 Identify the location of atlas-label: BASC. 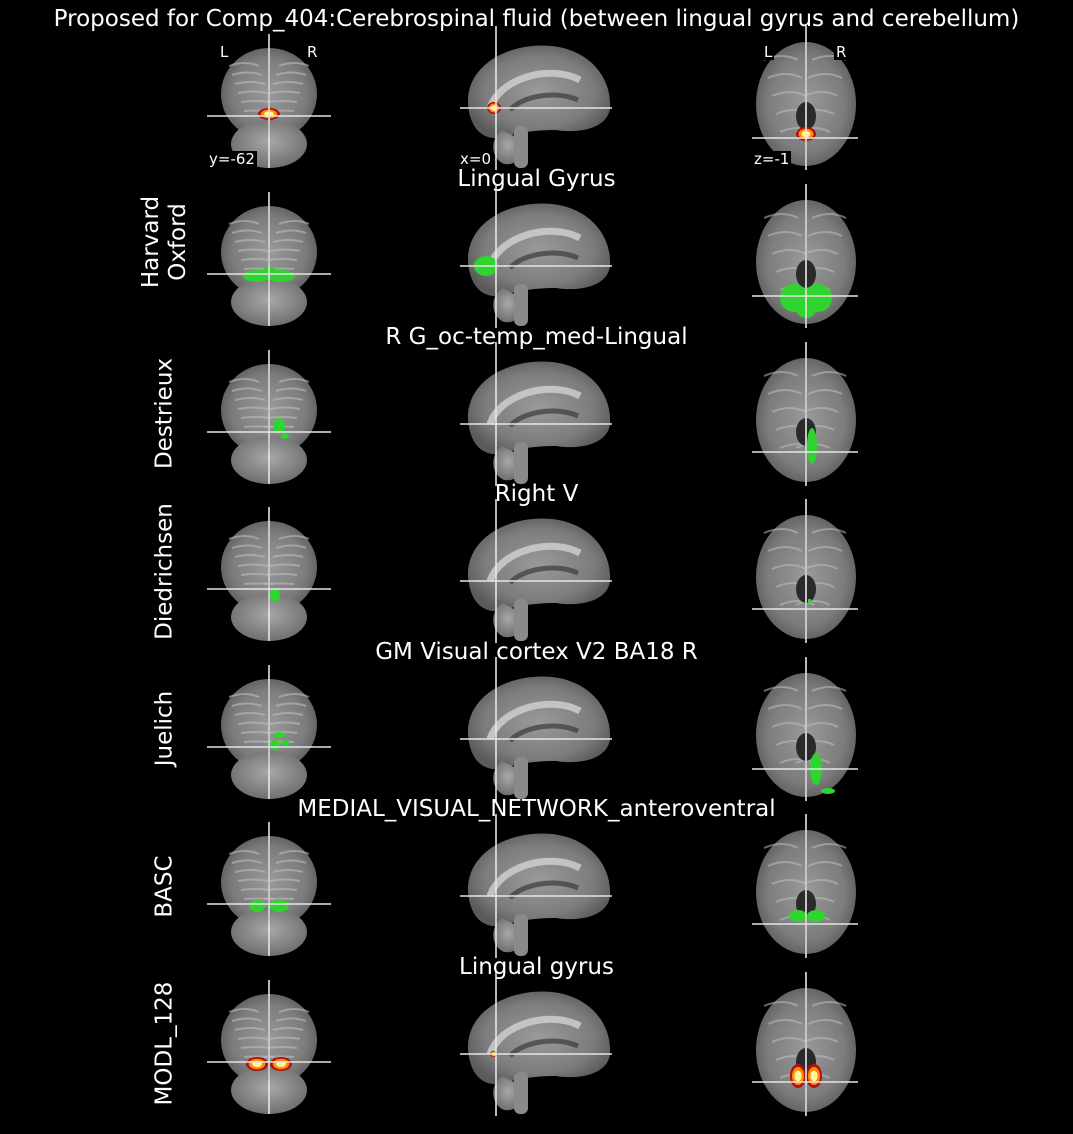
(164, 886).